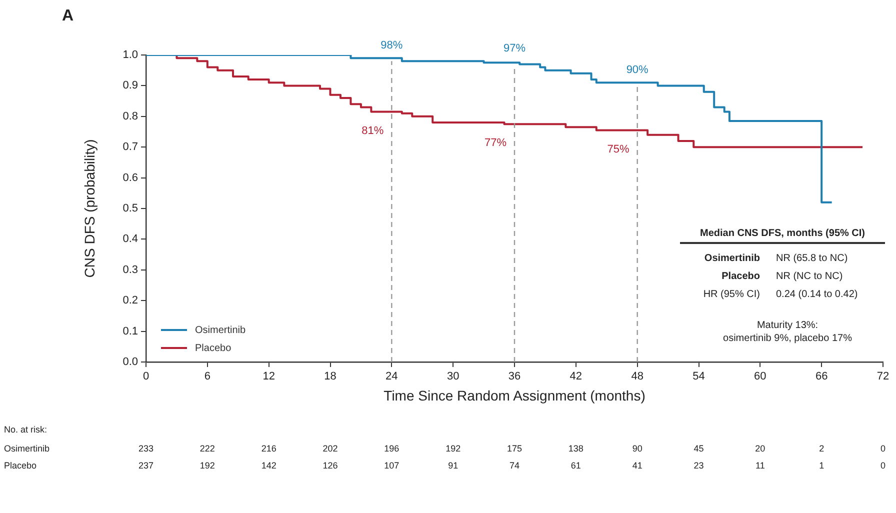  I want to click on x-tick-label: 0, so click(146, 376).